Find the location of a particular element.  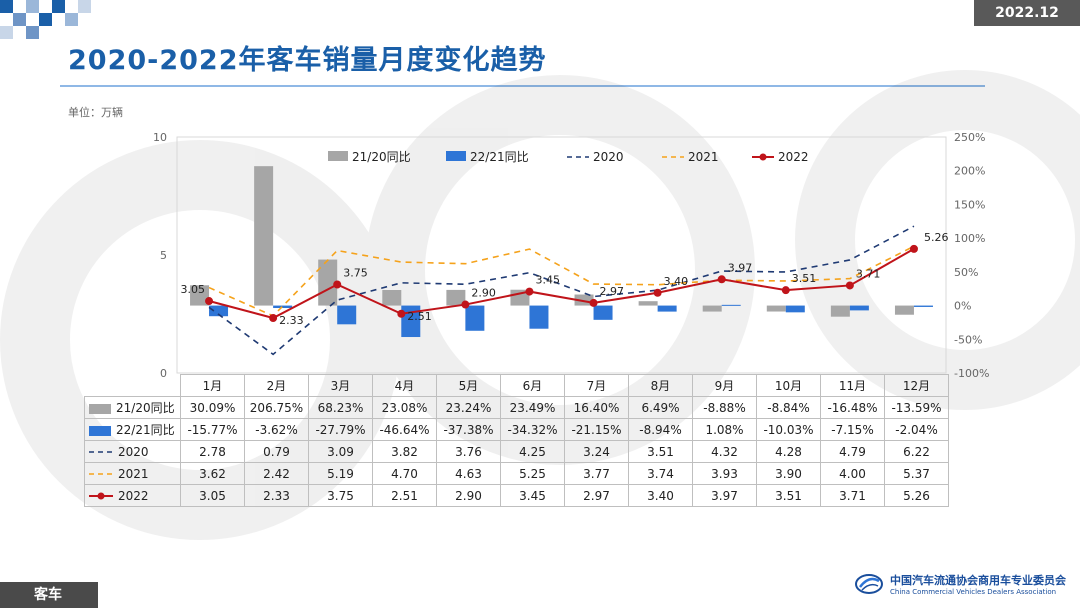

right-axis-tick: -50% is located at coordinates (968, 339).